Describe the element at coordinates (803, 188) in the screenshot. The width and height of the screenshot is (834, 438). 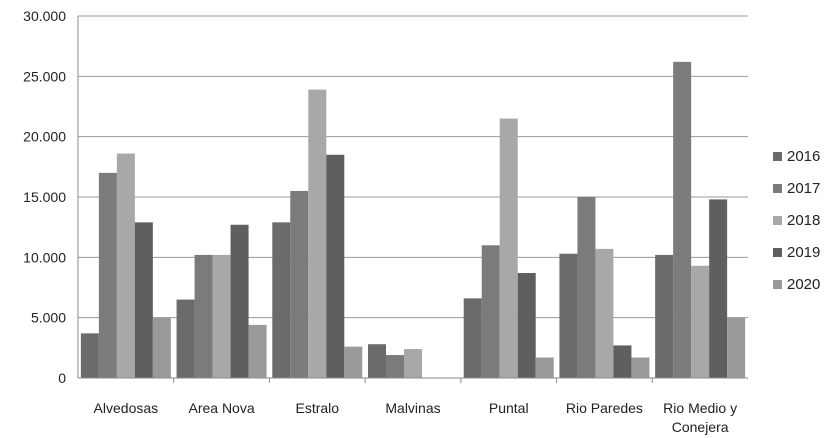
I see `legend-entry-label: 2017` at that location.